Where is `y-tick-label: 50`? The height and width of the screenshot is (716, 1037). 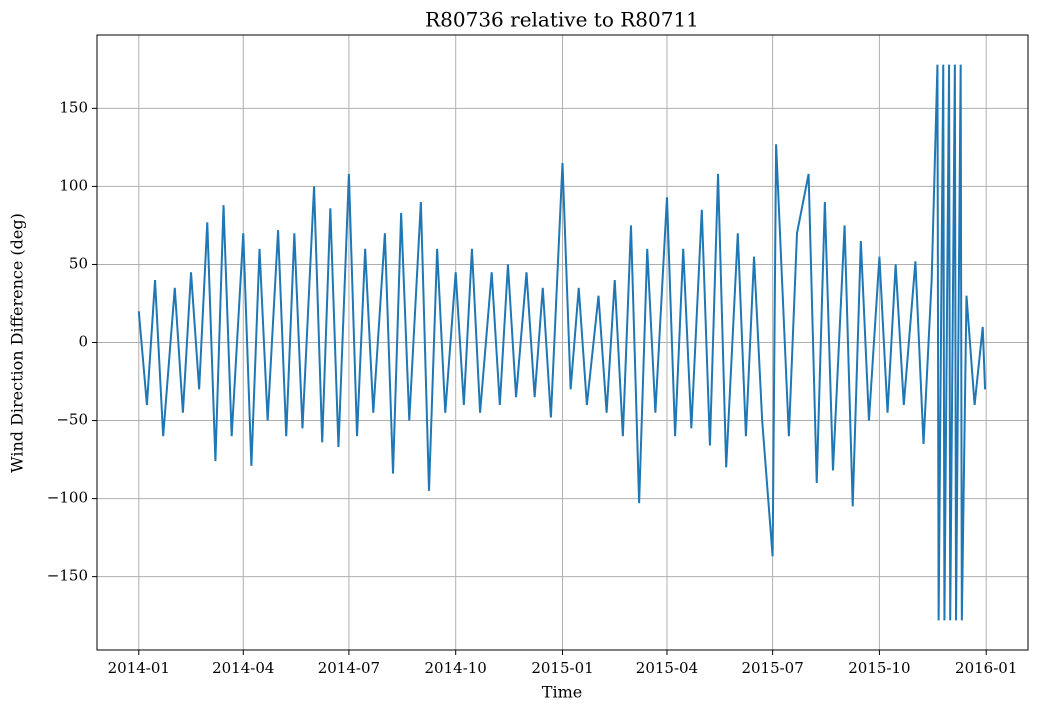
y-tick-label: 50 is located at coordinates (78, 263).